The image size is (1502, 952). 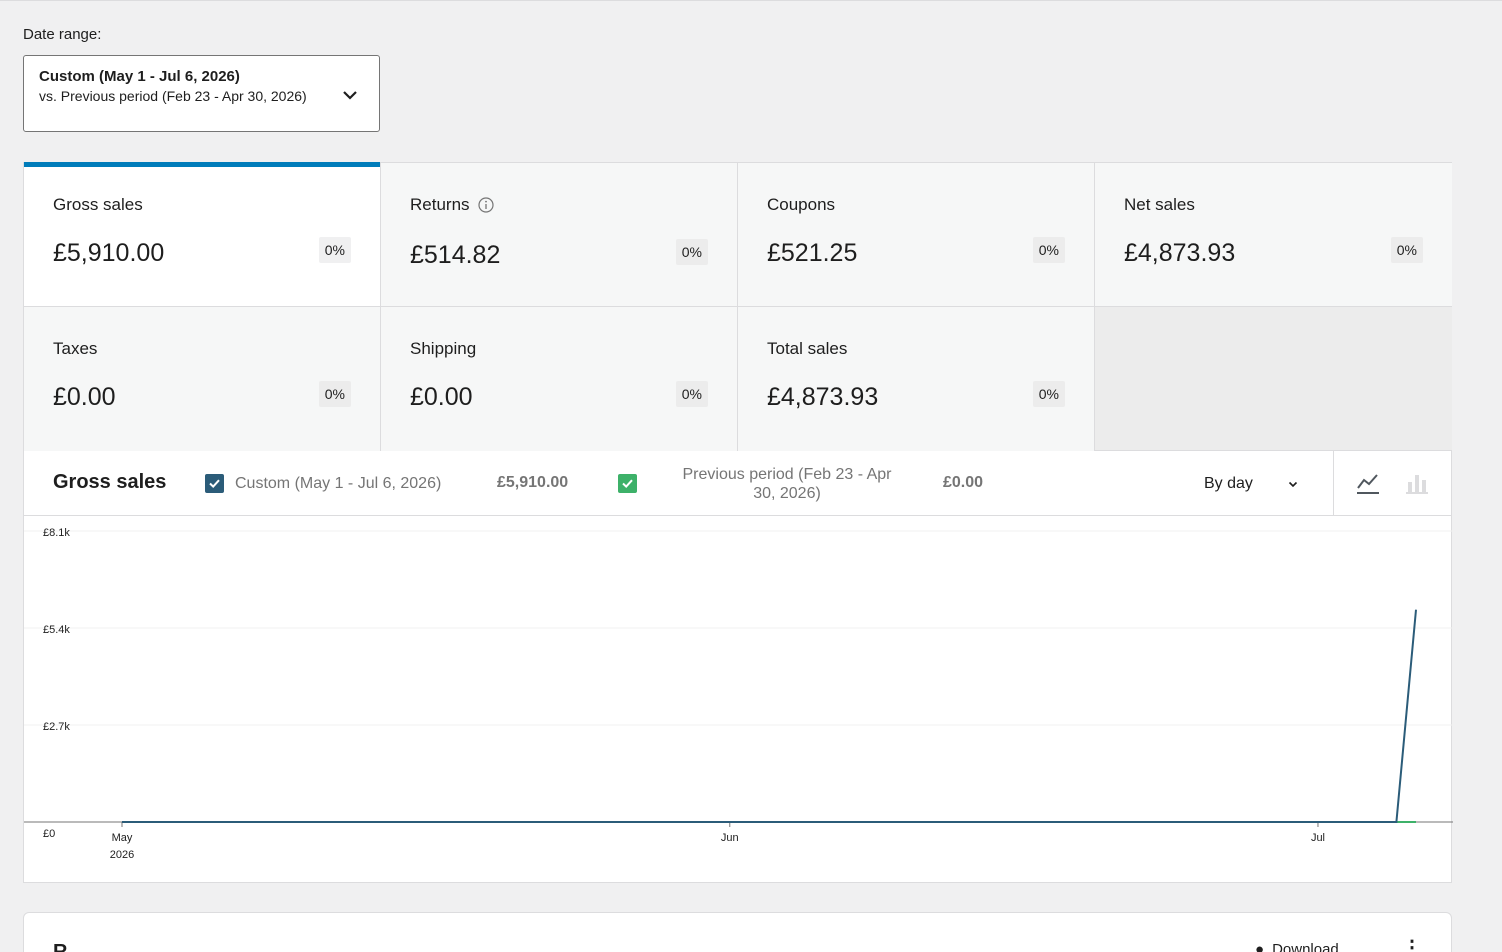 What do you see at coordinates (1412, 944) in the screenshot?
I see `more-options-icon: ⋮` at bounding box center [1412, 944].